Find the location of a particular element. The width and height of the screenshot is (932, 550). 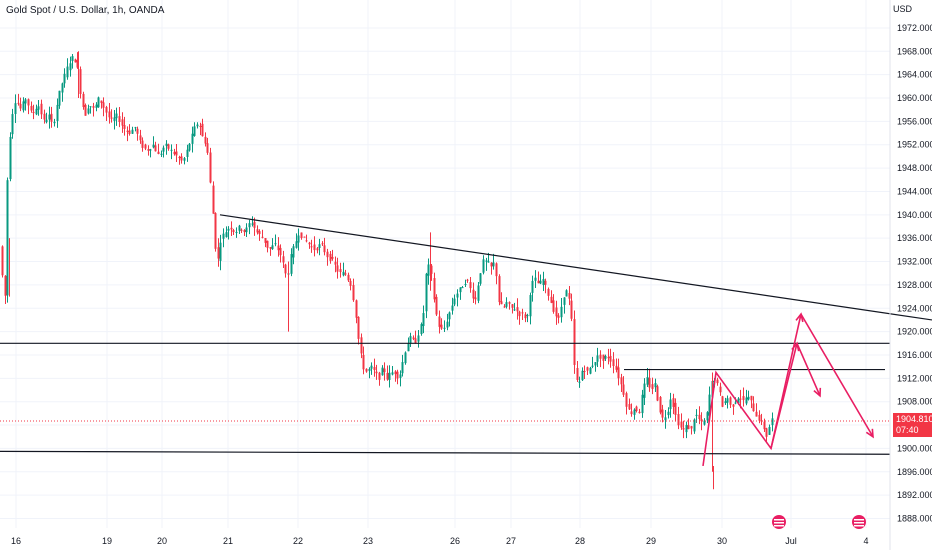

projection-branch-1-arrow is located at coordinates (808, 369).